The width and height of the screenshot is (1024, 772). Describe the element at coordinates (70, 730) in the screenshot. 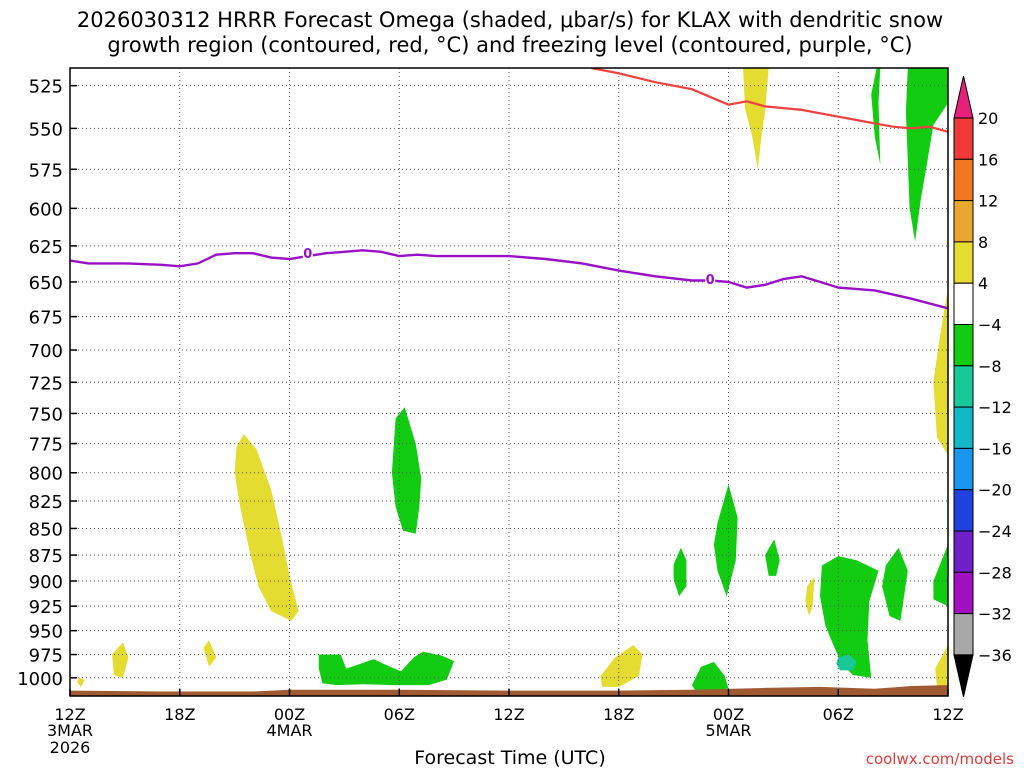

I see `x-tick-date-0: 3MAR` at that location.